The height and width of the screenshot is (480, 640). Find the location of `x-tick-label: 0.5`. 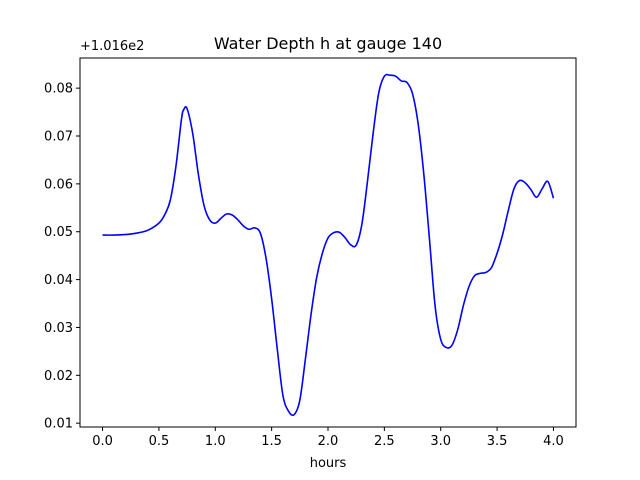

x-tick-label: 0.5 is located at coordinates (159, 441).